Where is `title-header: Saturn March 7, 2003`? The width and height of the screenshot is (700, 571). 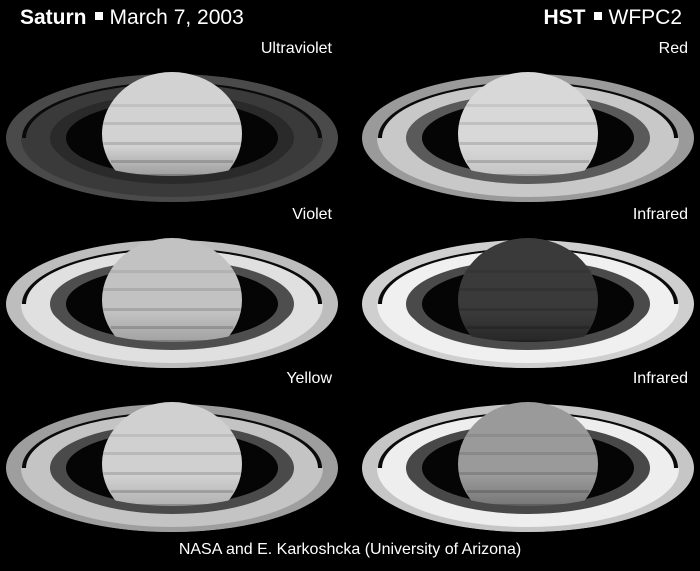 title-header: Saturn March 7, 2003 is located at coordinates (132, 18).